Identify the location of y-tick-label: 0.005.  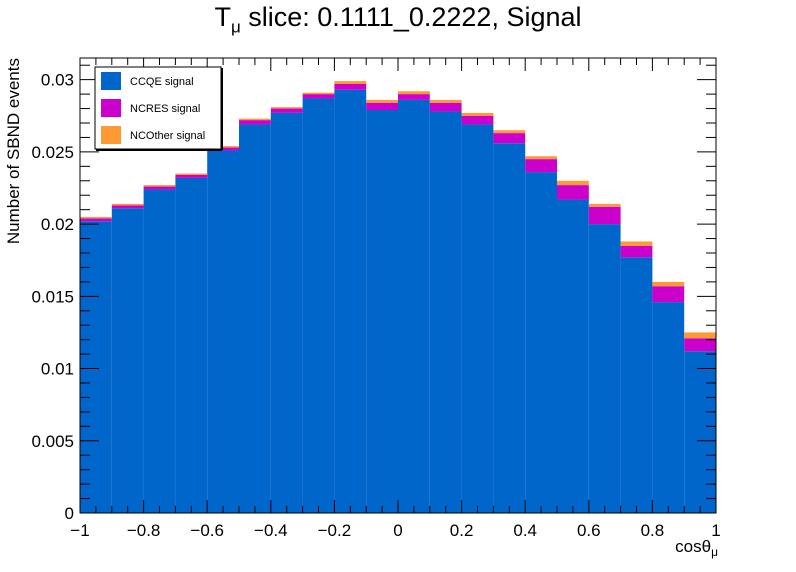
(52, 441).